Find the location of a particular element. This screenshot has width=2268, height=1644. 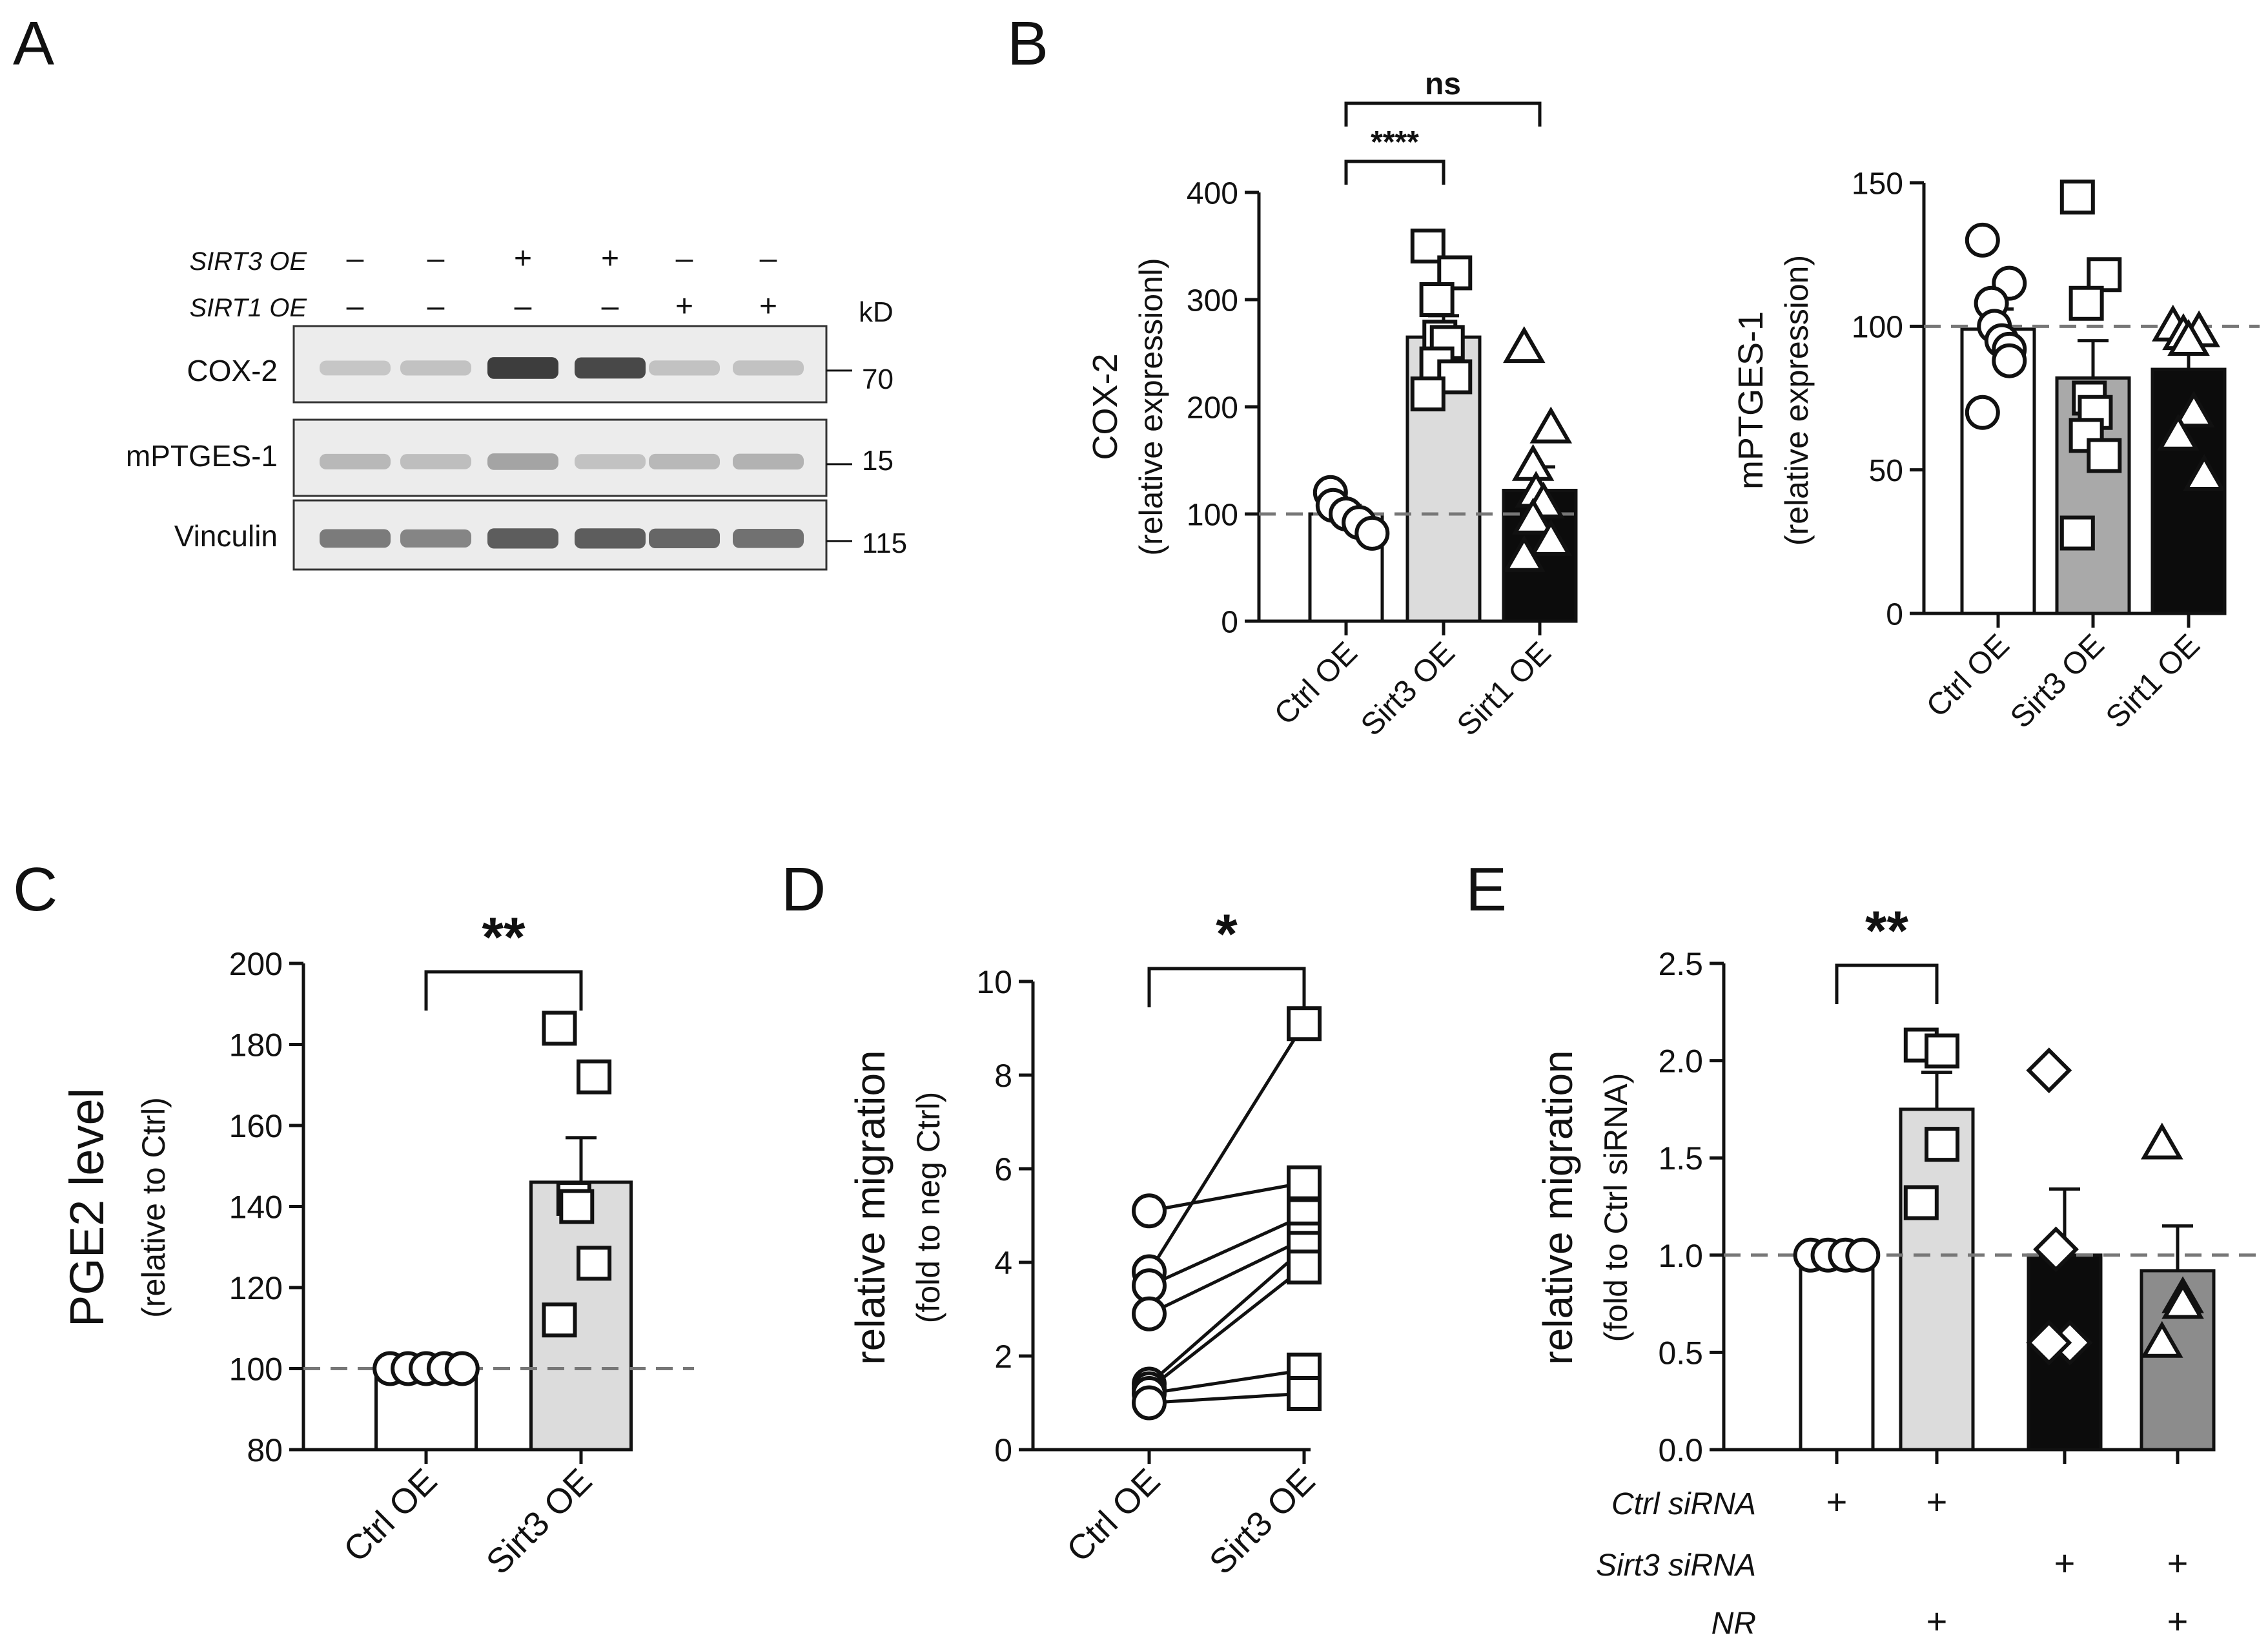

y-tick-label: 6 is located at coordinates (1003, 1169).